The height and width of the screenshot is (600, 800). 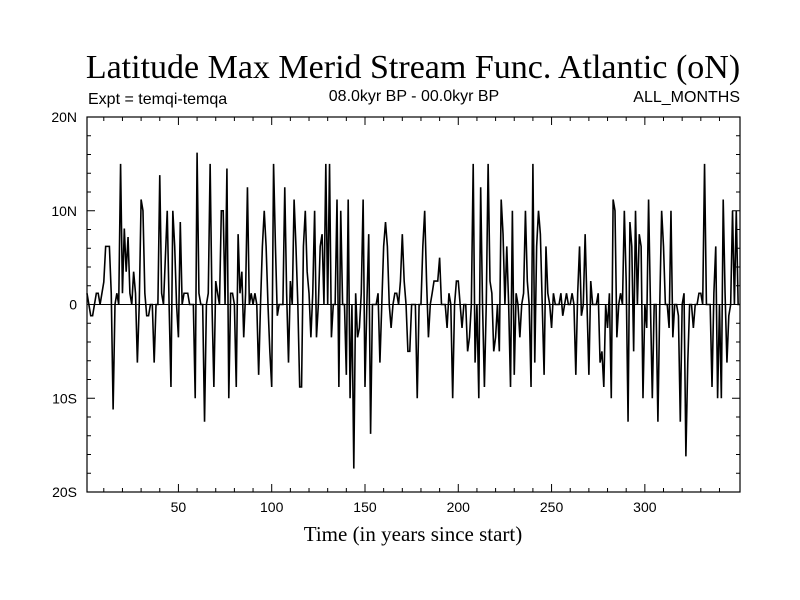 What do you see at coordinates (64, 398) in the screenshot?
I see `y-tick-label: 10S` at bounding box center [64, 398].